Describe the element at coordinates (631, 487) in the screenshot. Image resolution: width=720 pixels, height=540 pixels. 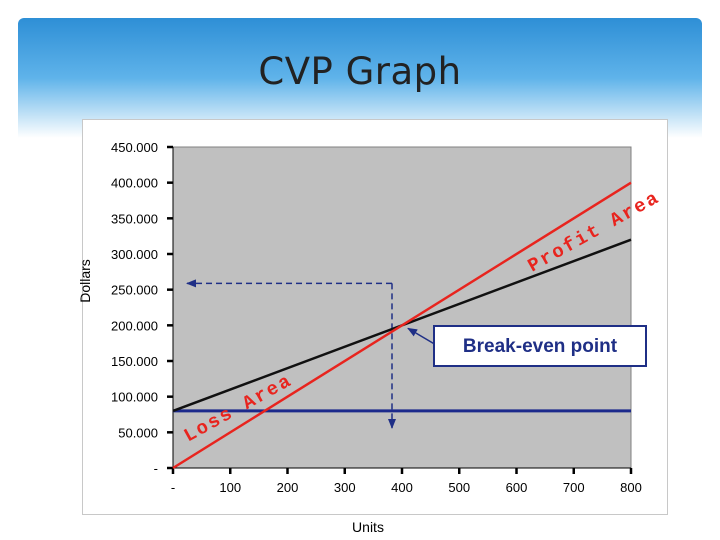
I see `x-tick-label: 800` at that location.